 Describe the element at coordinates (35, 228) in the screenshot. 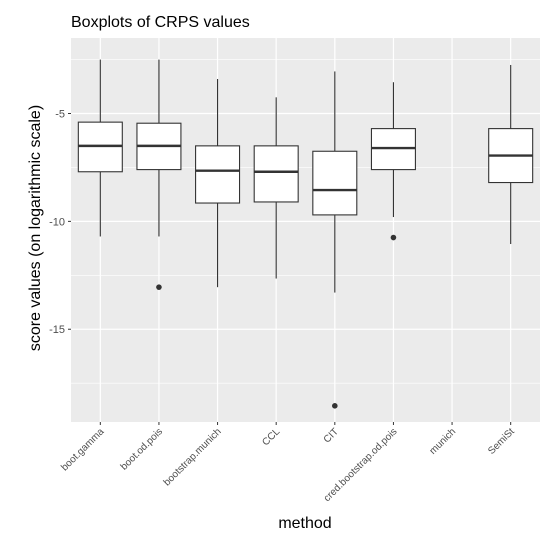

I see `y-axis-title: score values (on logarithmic scale)` at that location.